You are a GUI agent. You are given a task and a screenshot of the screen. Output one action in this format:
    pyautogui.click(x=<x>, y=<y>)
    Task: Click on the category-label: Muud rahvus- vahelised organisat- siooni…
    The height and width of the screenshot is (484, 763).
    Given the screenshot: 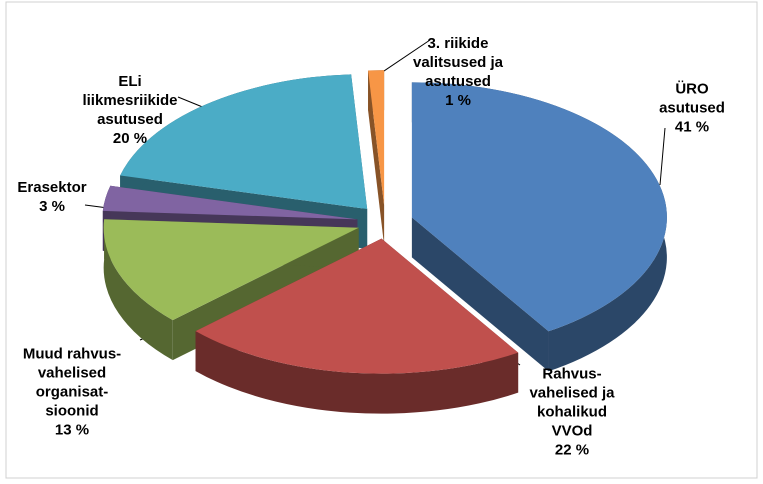 What is the action you would take?
    pyautogui.click(x=72, y=382)
    